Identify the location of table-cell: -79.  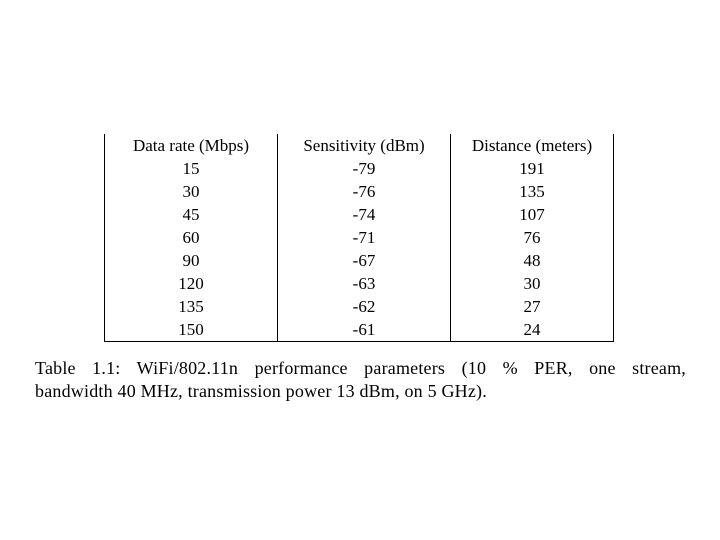
(364, 168).